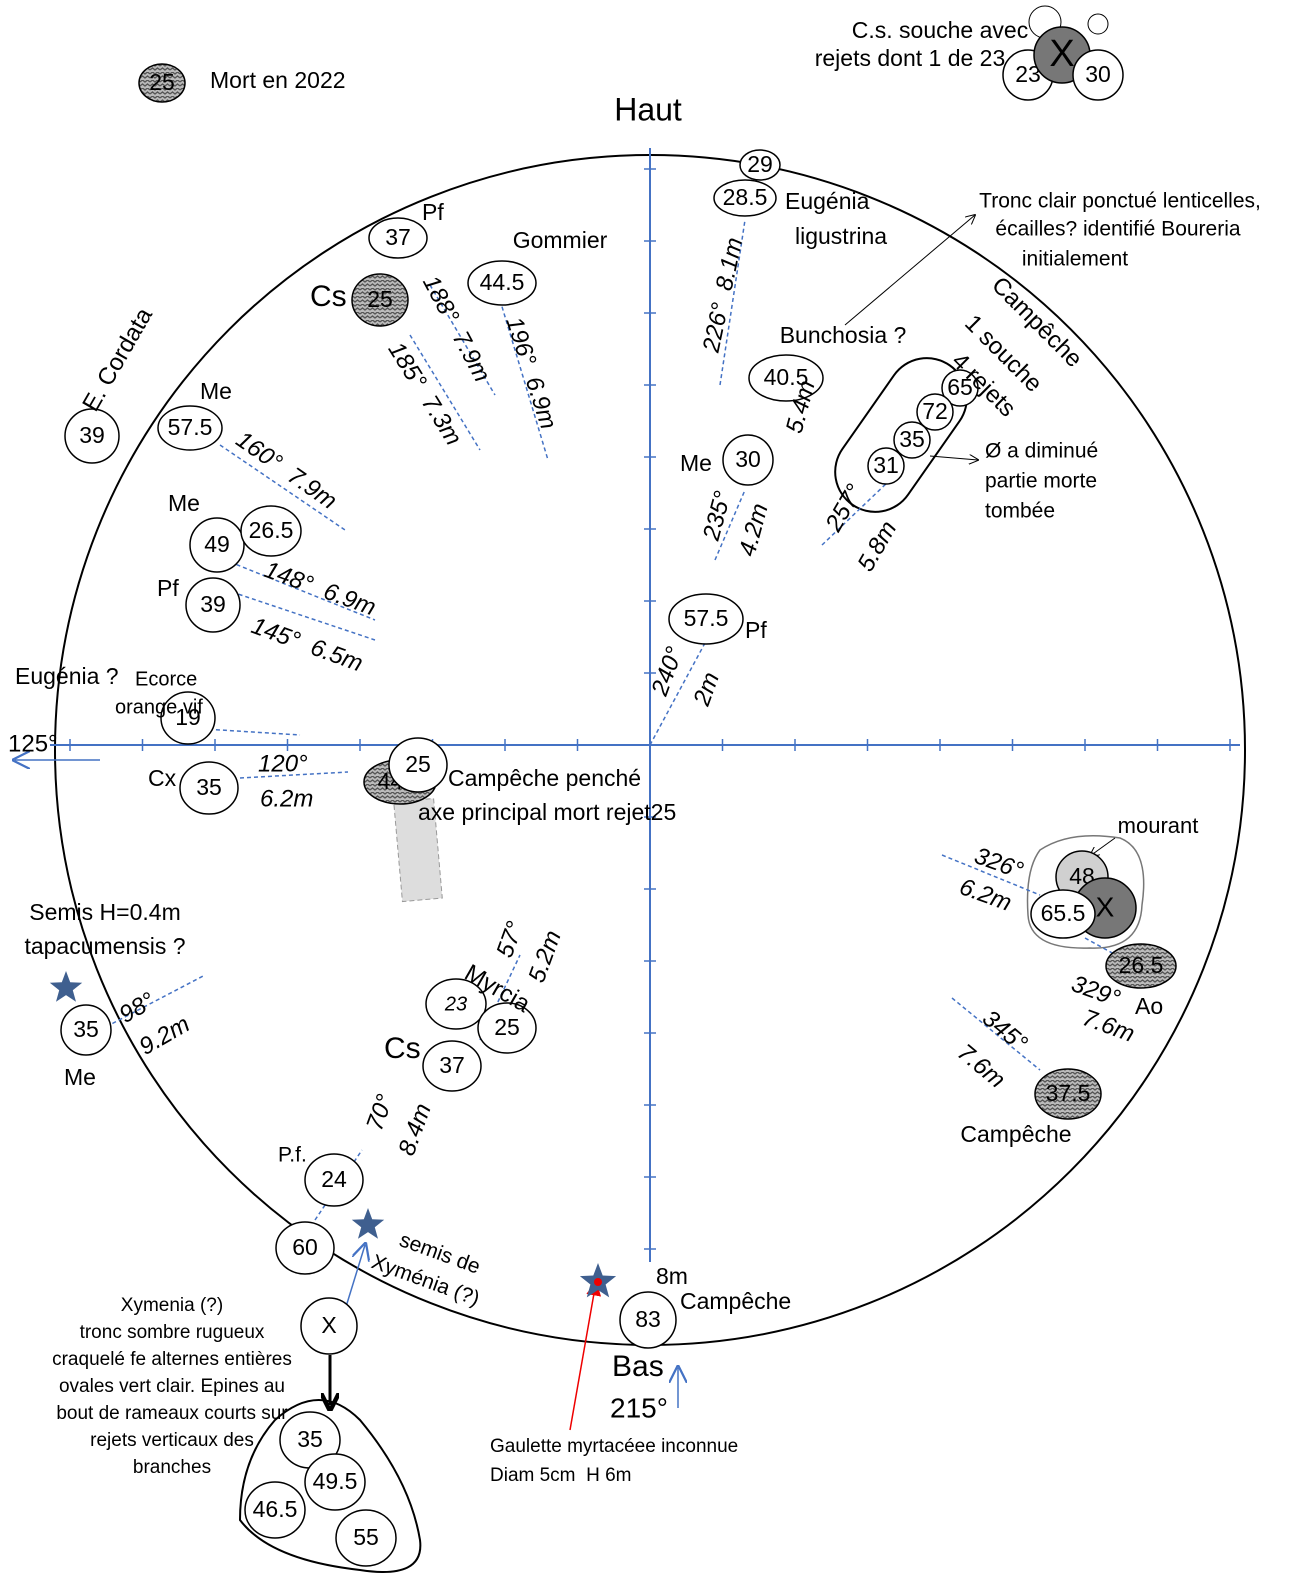 The height and width of the screenshot is (1590, 1310). Describe the element at coordinates (415, 1129) in the screenshot. I see `bearing-label: 8.4m` at that location.